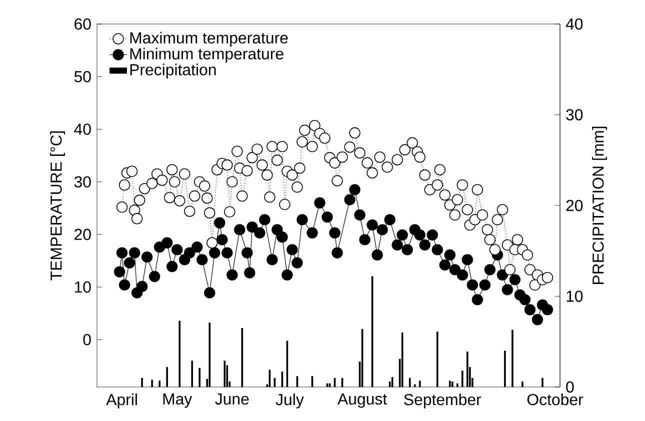  I want to click on y-tick-label: 60, so click(82, 24).